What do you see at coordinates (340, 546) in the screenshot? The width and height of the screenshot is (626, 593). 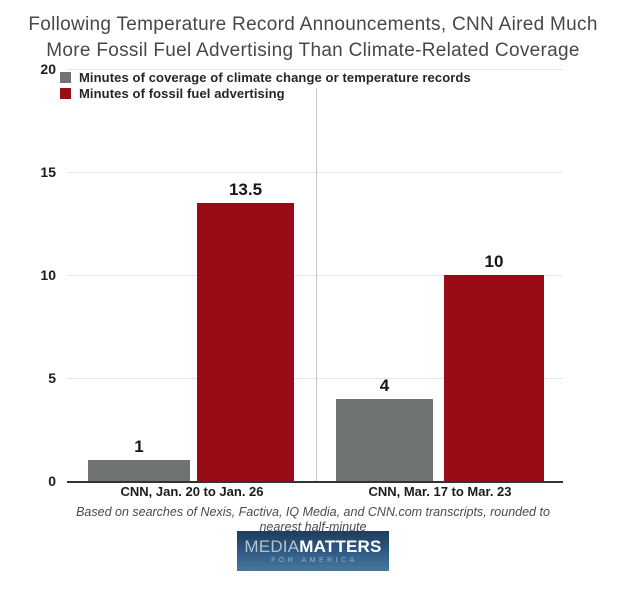 I see `logo-brand-matters: MATTERS` at bounding box center [340, 546].